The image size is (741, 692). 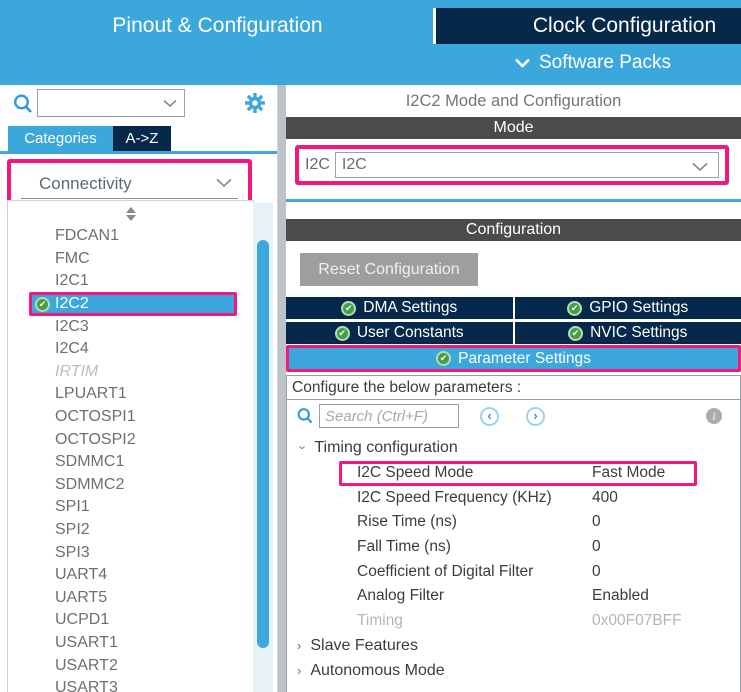 What do you see at coordinates (377, 670) in the screenshot?
I see `group-label: Autonomous Mode` at bounding box center [377, 670].